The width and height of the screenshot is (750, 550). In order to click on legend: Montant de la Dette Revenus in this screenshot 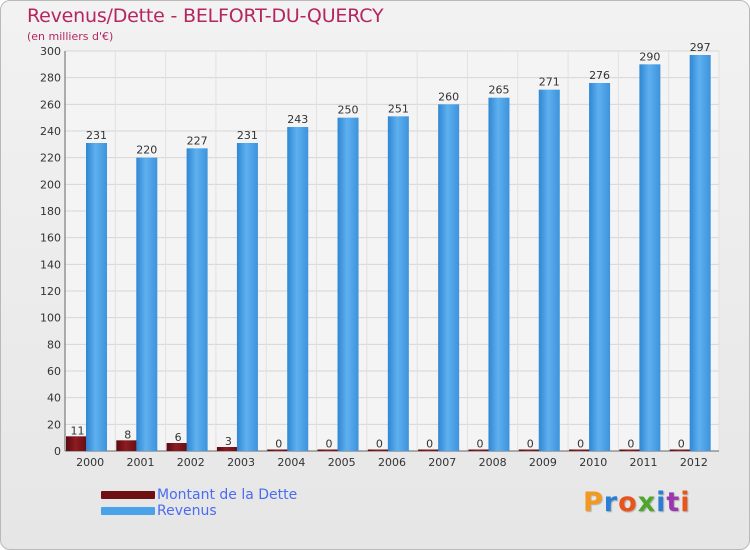, I will do `click(199, 503)`.